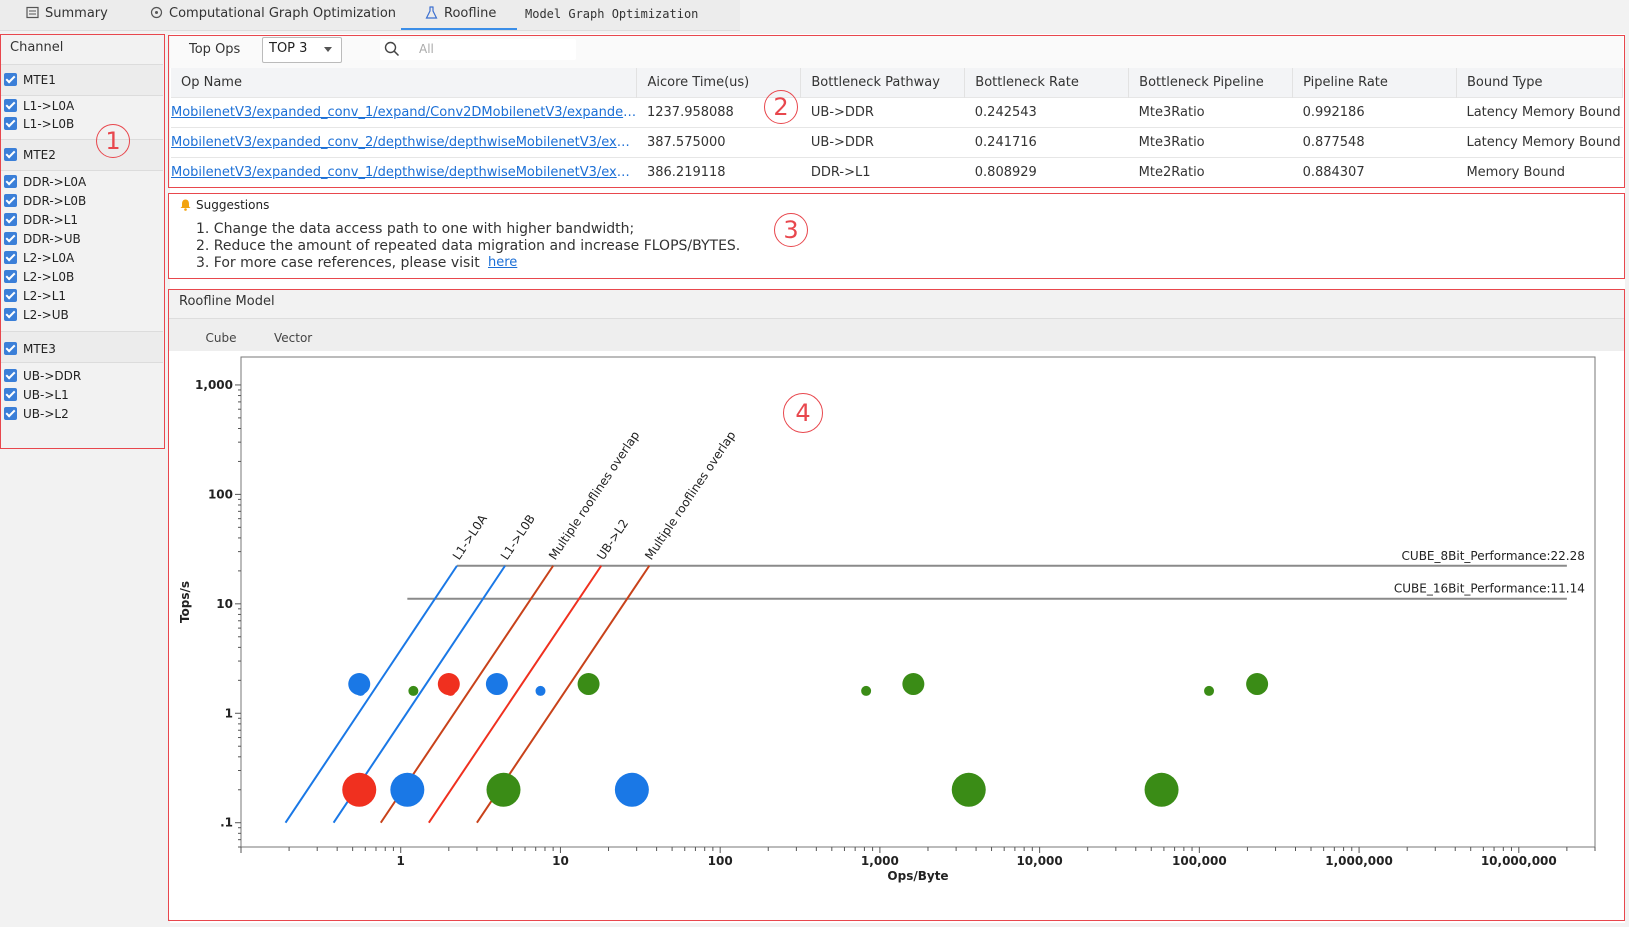  Describe the element at coordinates (1539, 172) in the screenshot. I see `table-cell: Memory Bound` at that location.